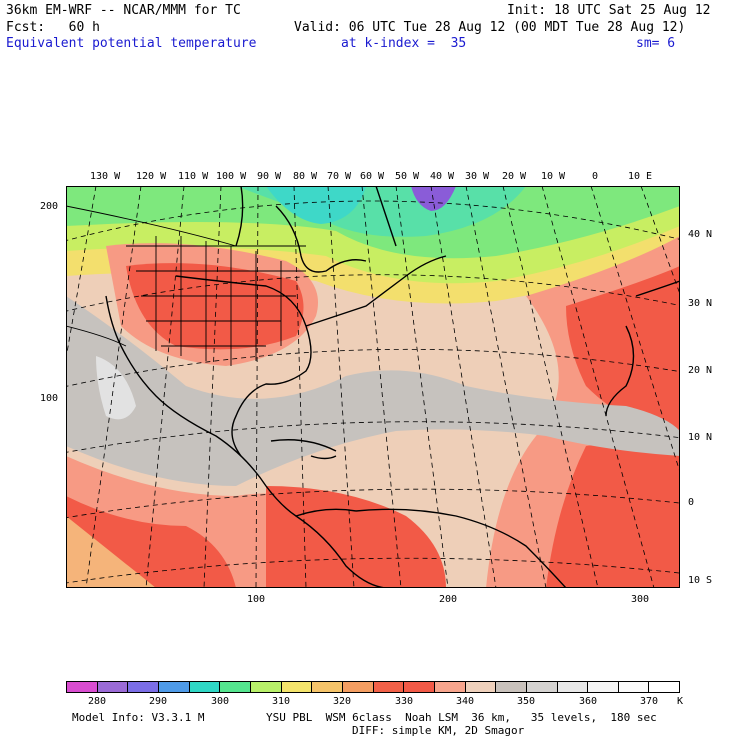 The image size is (740, 740). I want to click on colorbar-label-320: 320, so click(342, 701).